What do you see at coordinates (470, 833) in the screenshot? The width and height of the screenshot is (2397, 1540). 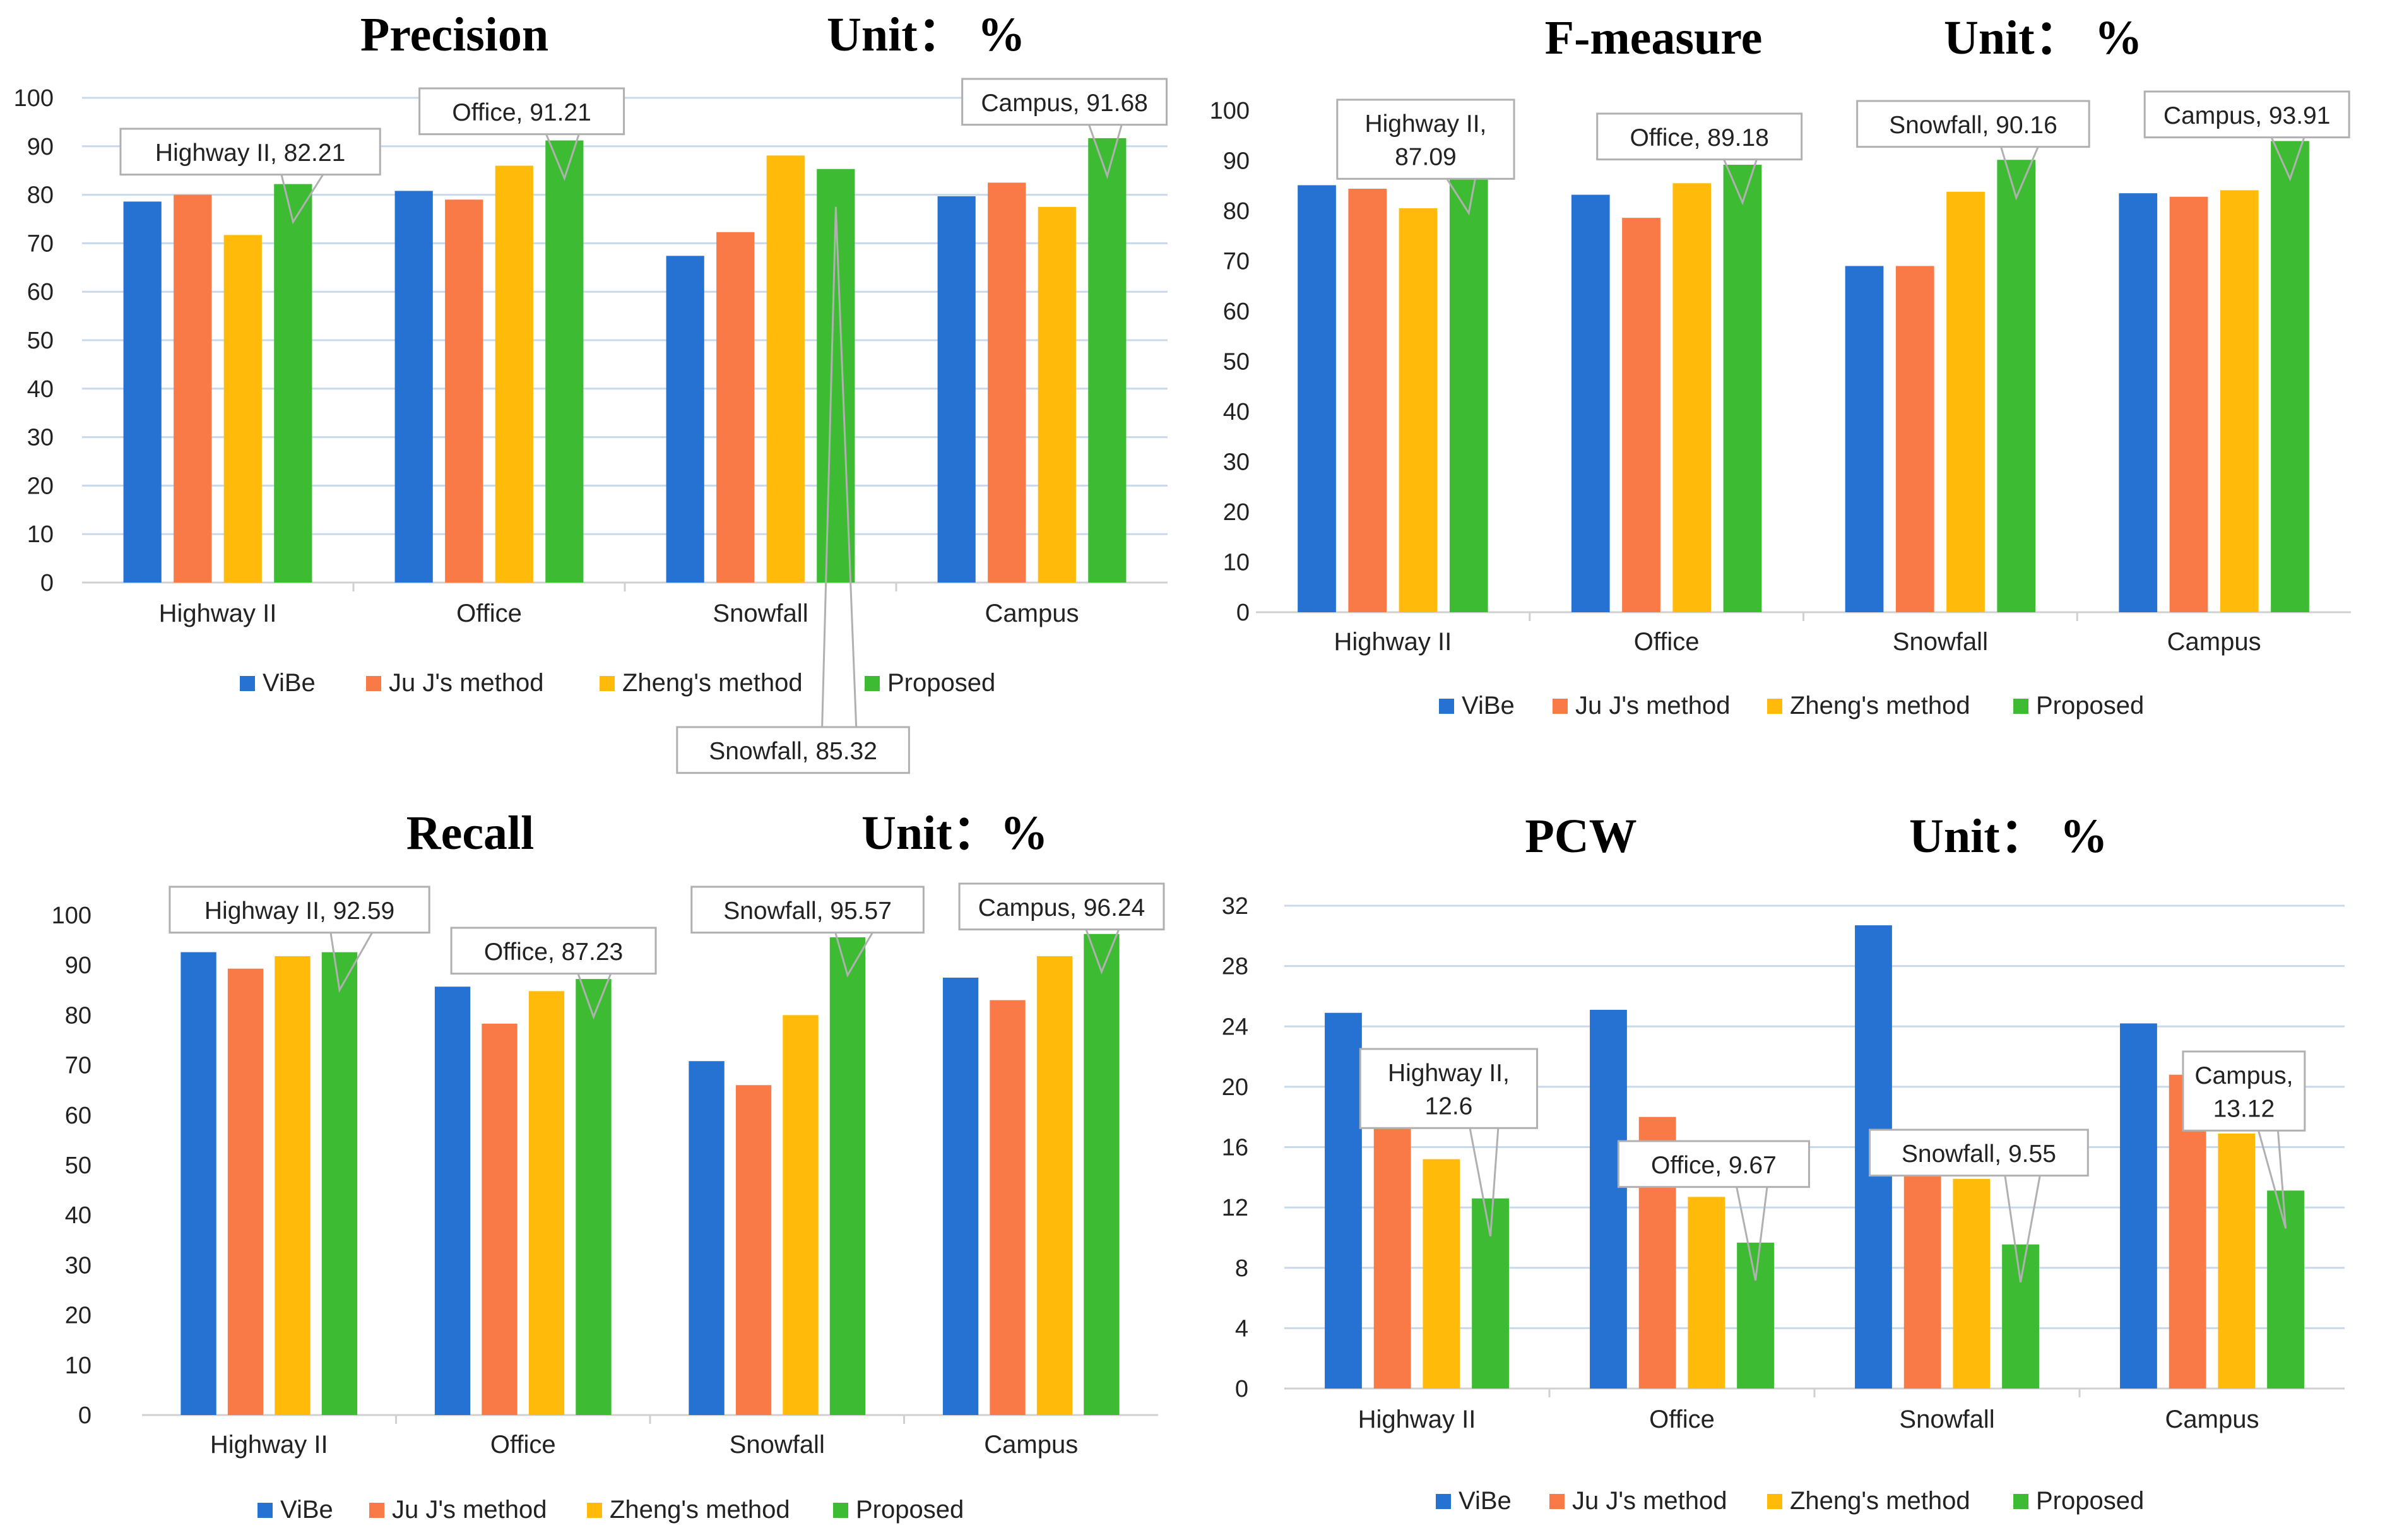 I see `chart-title: Recall` at bounding box center [470, 833].